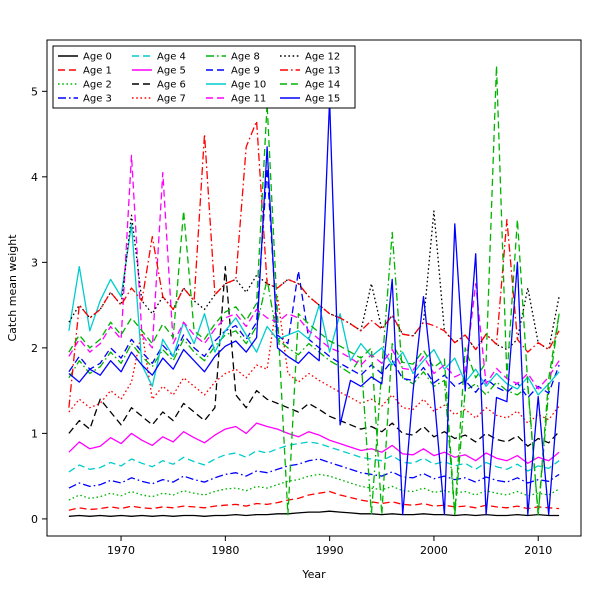 The image size is (600, 600). I want to click on x-tick-label: 2000, so click(434, 550).